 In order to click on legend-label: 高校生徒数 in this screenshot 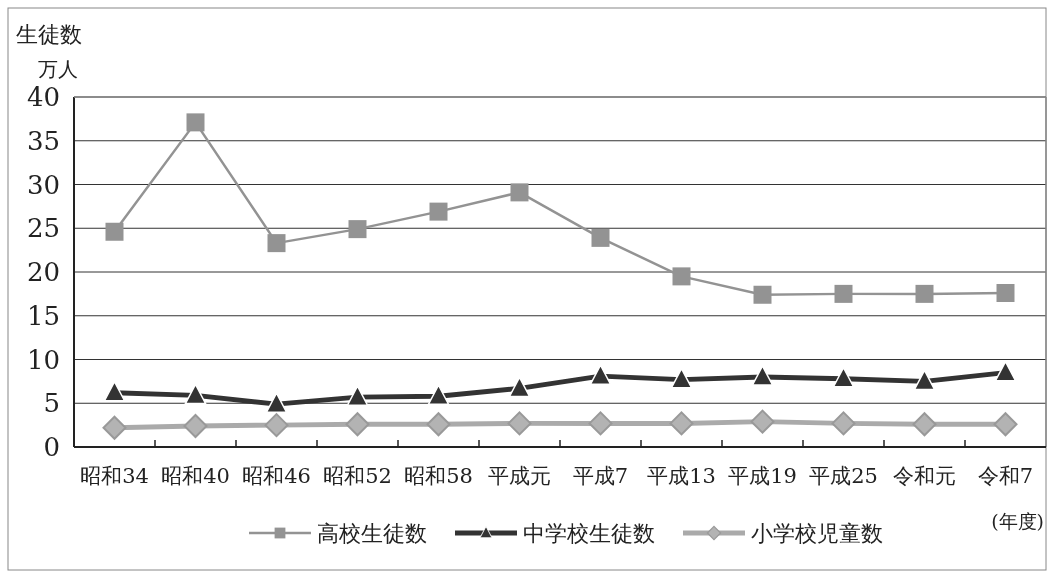, I will do `click(372, 533)`.